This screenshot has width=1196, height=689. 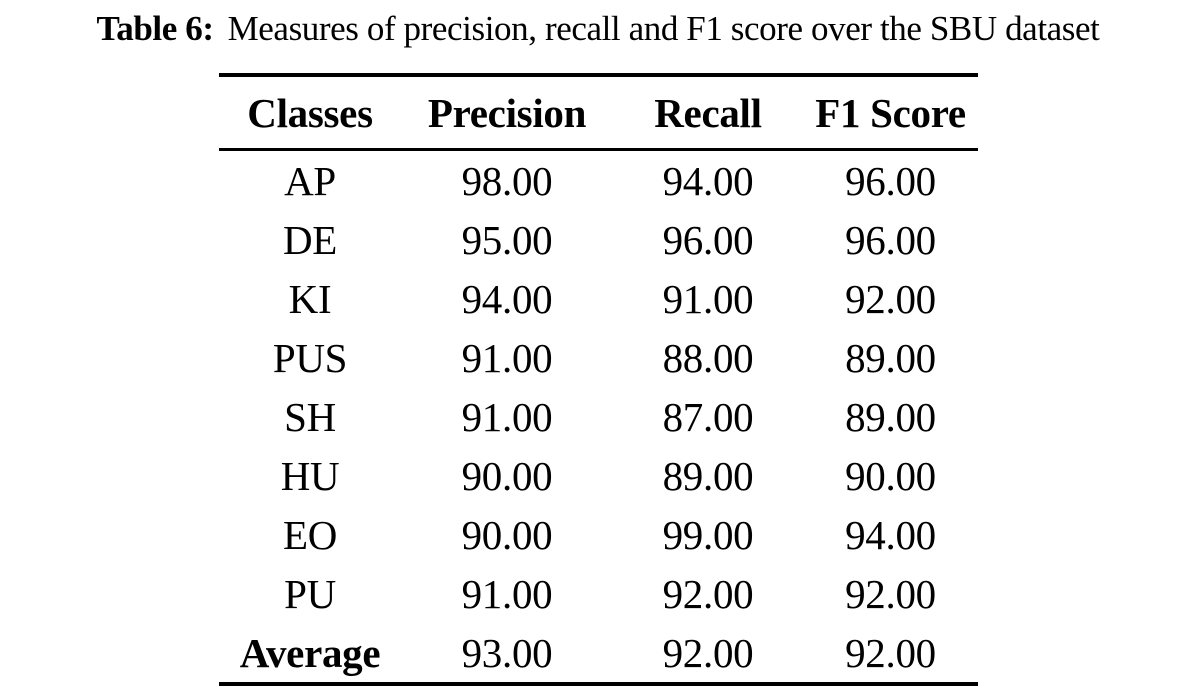 What do you see at coordinates (598, 593) in the screenshot?
I see `table-row: PU 91.00 92.00 92.00` at bounding box center [598, 593].